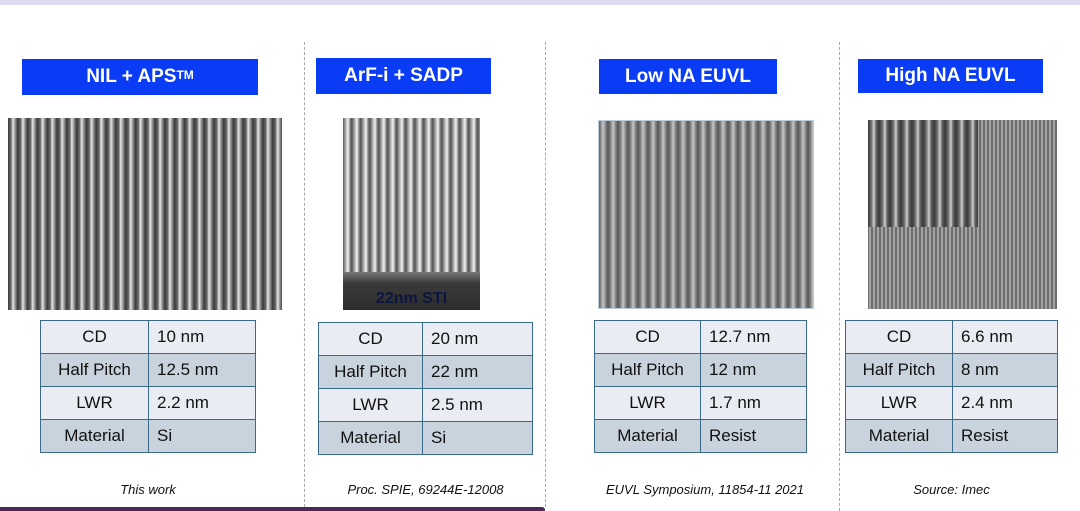 Image resolution: width=1080 pixels, height=511 pixels. Describe the element at coordinates (425, 489) in the screenshot. I see `caption-arf: Proc. SPIE, 69244E-12008` at that location.